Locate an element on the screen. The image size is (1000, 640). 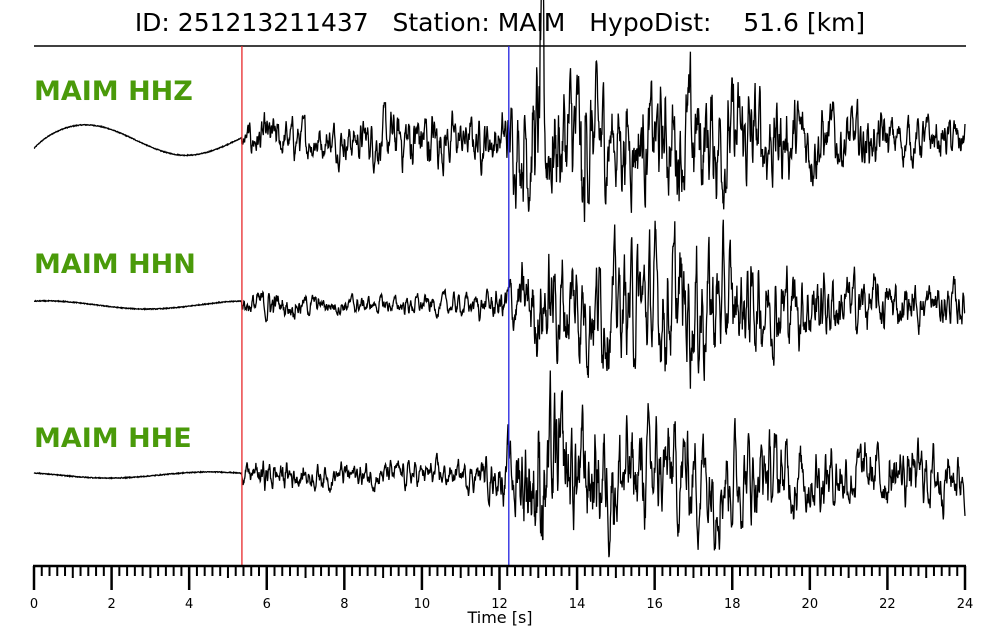
x-tick-label: 20 is located at coordinates (810, 604).